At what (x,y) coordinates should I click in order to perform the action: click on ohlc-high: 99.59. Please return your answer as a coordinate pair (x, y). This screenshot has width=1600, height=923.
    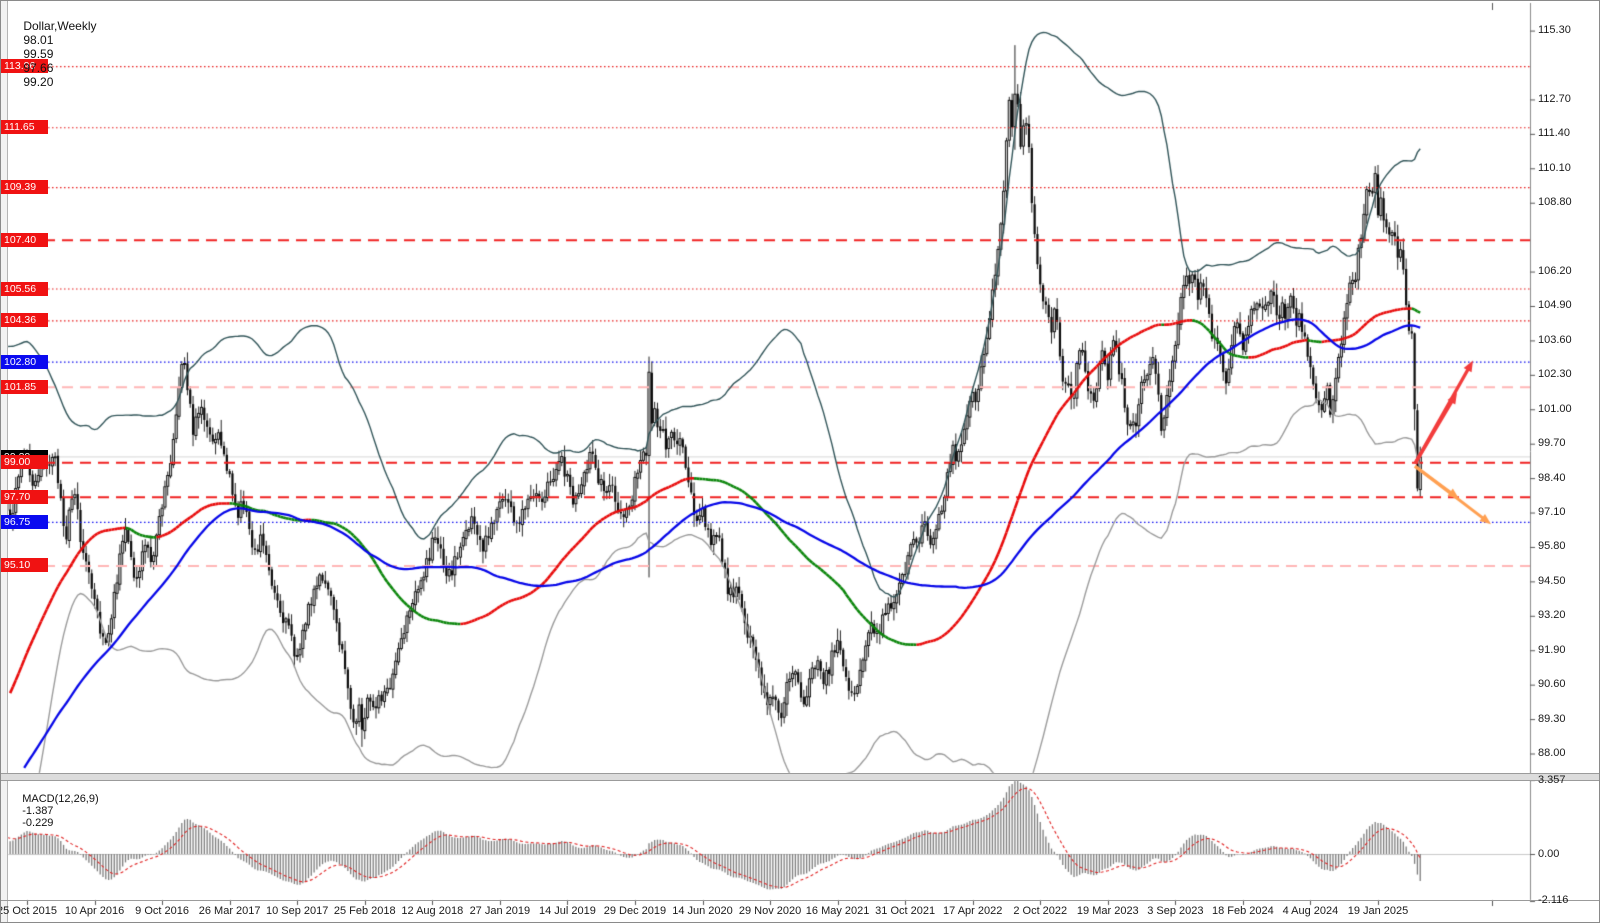
    Looking at the image, I should click on (38, 54).